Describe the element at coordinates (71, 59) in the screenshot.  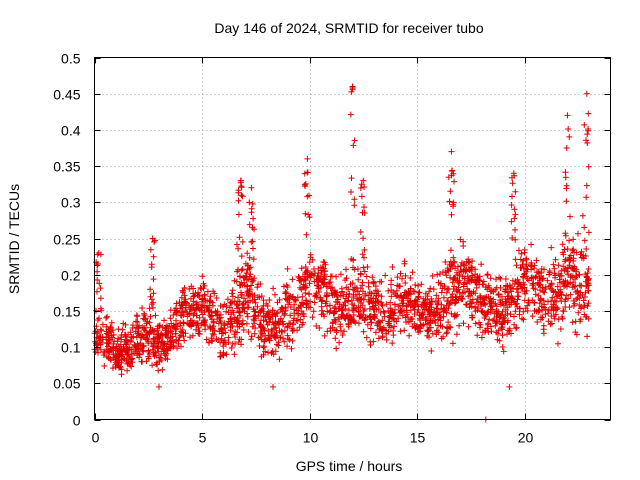
I see `y-tick-label: 0.5` at that location.